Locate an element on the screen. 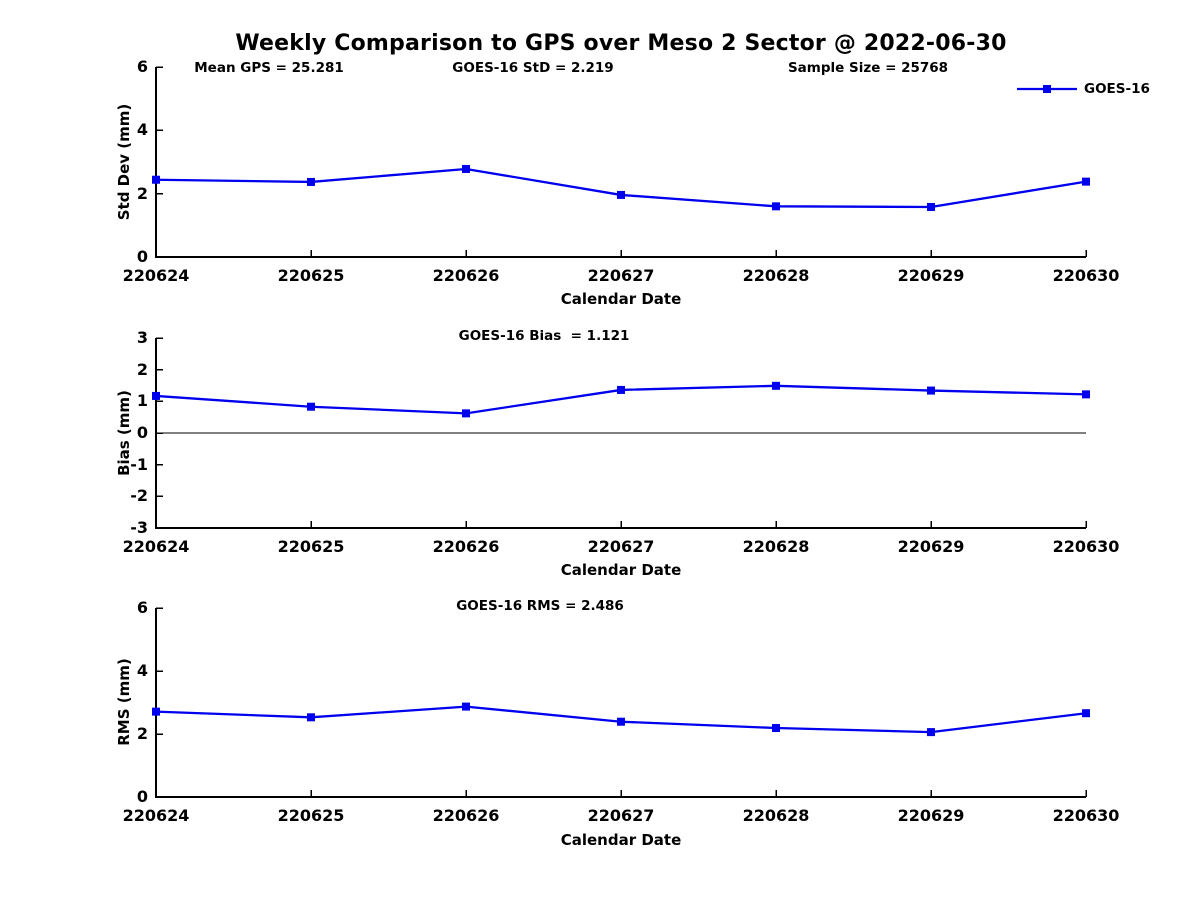  annotation-sample-size: Sample Size = 25768 is located at coordinates (868, 68).